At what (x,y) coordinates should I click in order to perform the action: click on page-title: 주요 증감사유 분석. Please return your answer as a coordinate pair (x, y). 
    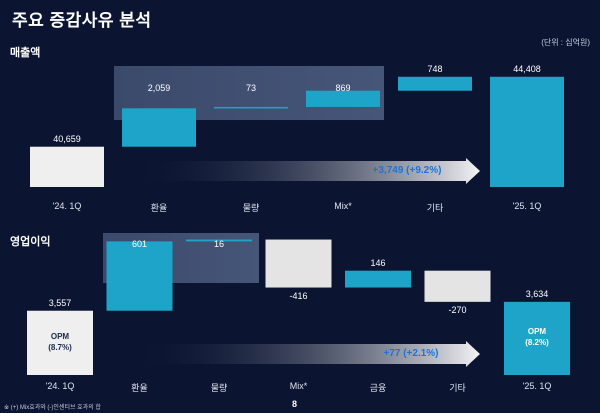
    Looking at the image, I should click on (82, 20).